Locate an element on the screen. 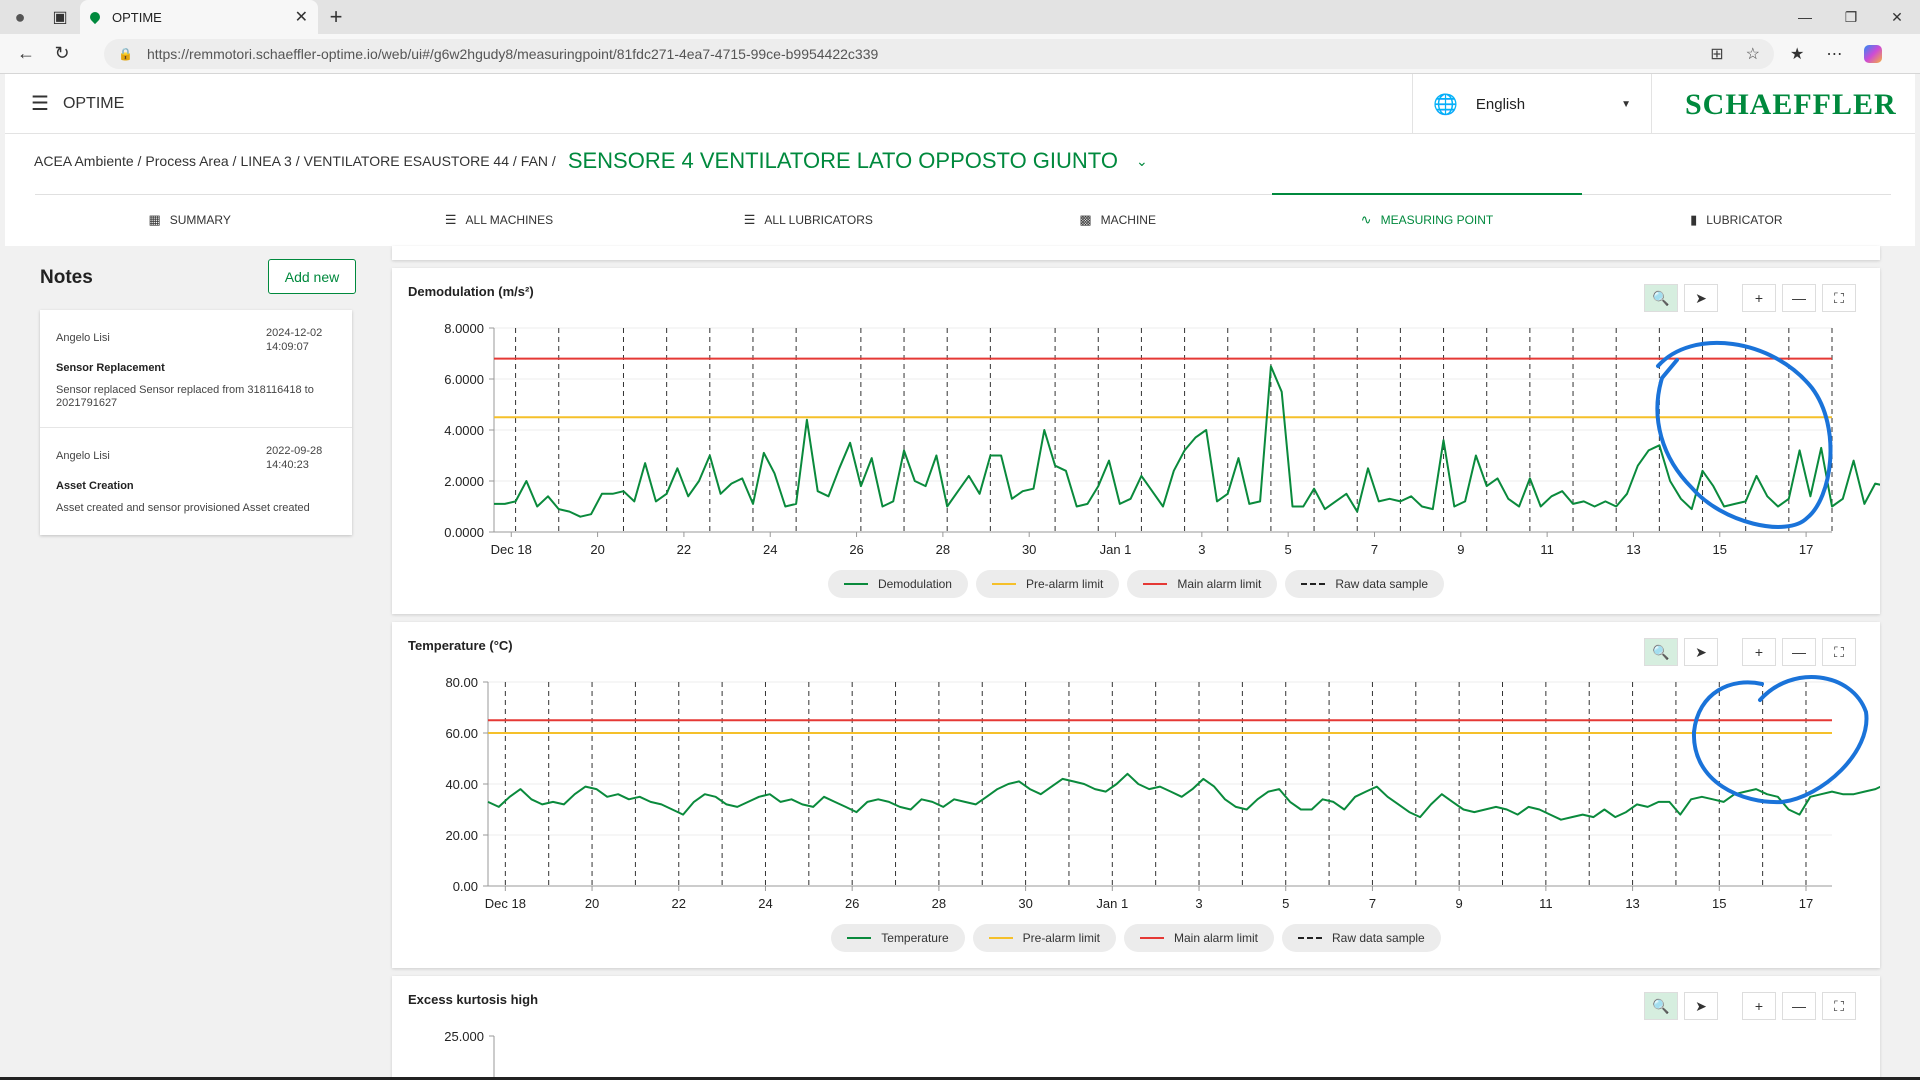  notes-title: Notes is located at coordinates (66, 277).